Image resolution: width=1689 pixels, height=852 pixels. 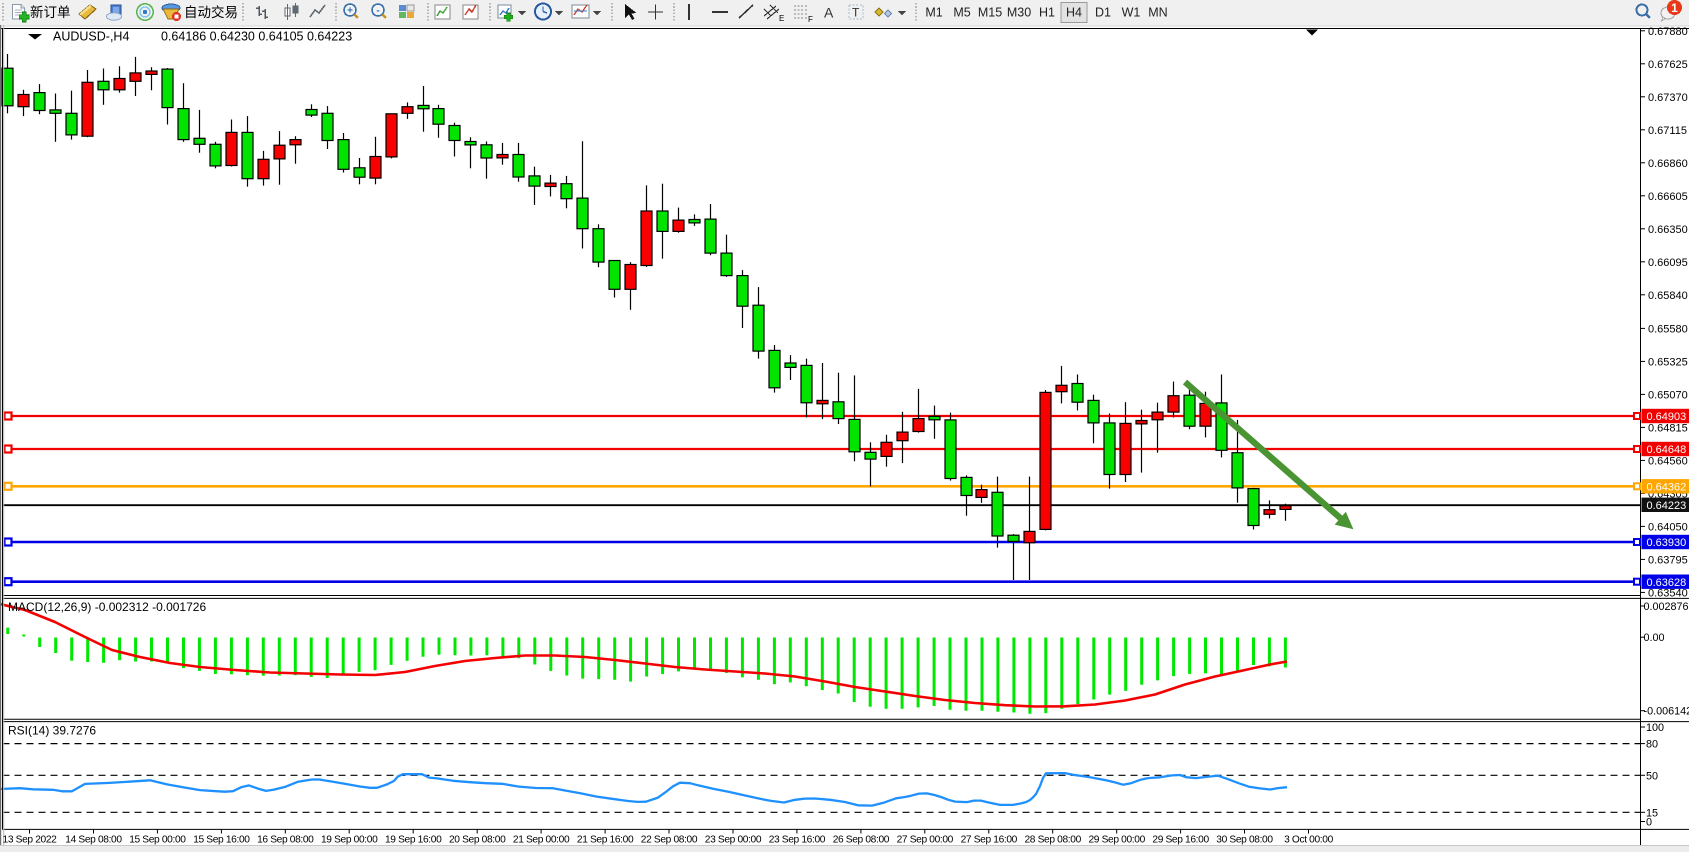 I want to click on svg-text: 21 Sep 00:00, so click(x=541, y=840).